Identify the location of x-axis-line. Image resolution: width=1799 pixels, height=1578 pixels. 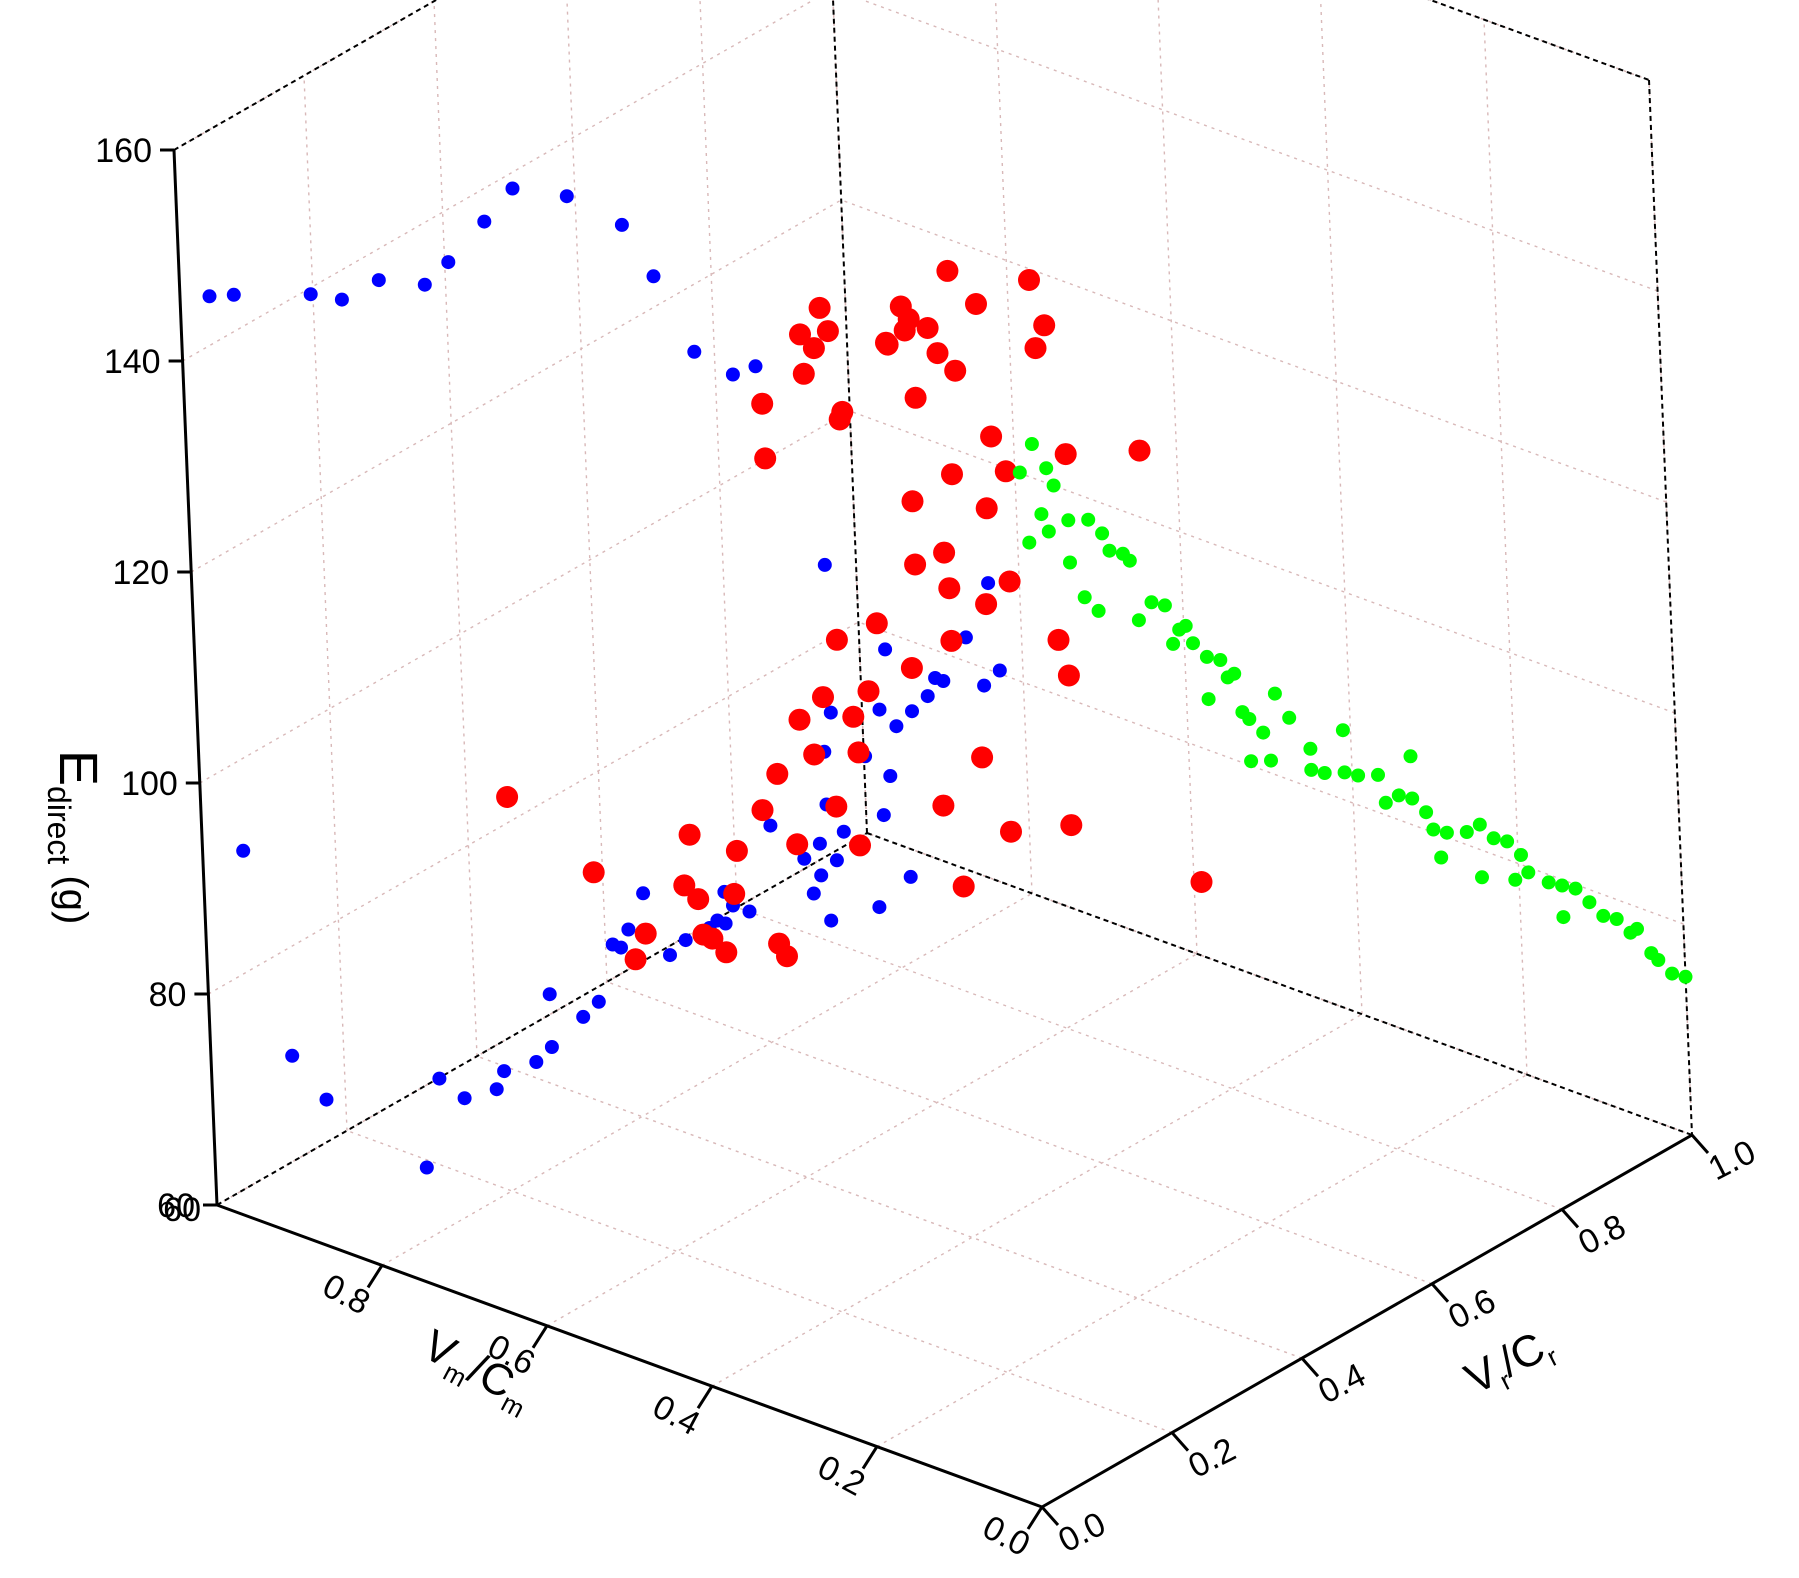
(629, 1356).